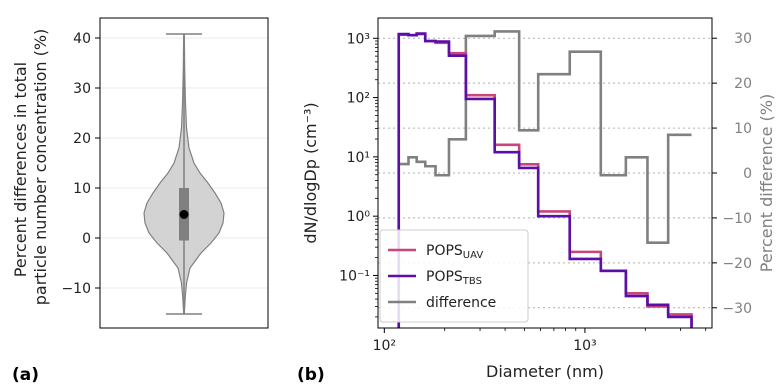 This screenshot has width=782, height=384. Describe the element at coordinates (40, 167) in the screenshot. I see `violin-y-label-line2: particle number concentration (%)` at that location.